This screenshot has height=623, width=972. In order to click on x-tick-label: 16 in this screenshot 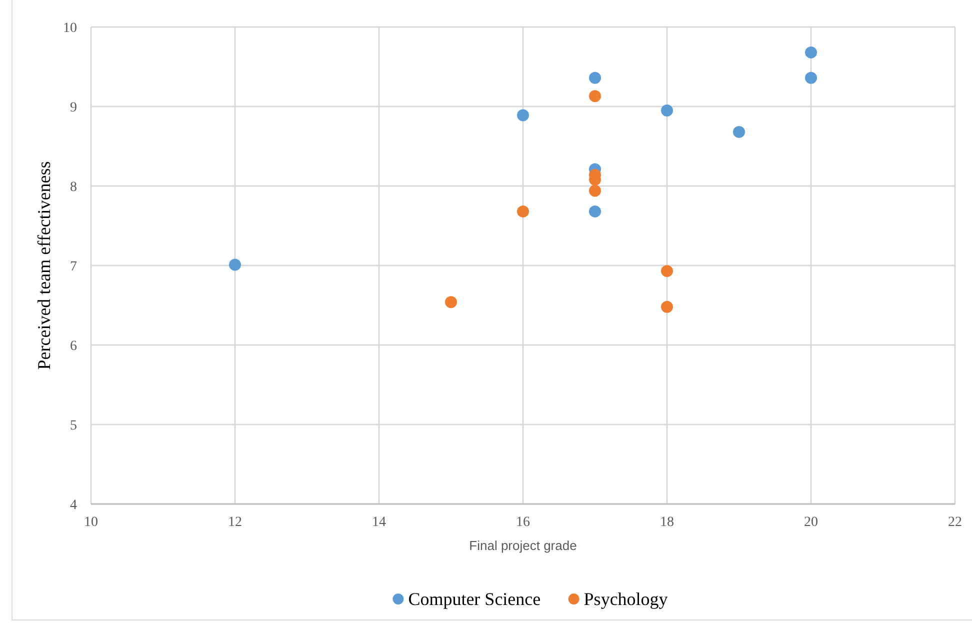, I will do `click(523, 522)`.